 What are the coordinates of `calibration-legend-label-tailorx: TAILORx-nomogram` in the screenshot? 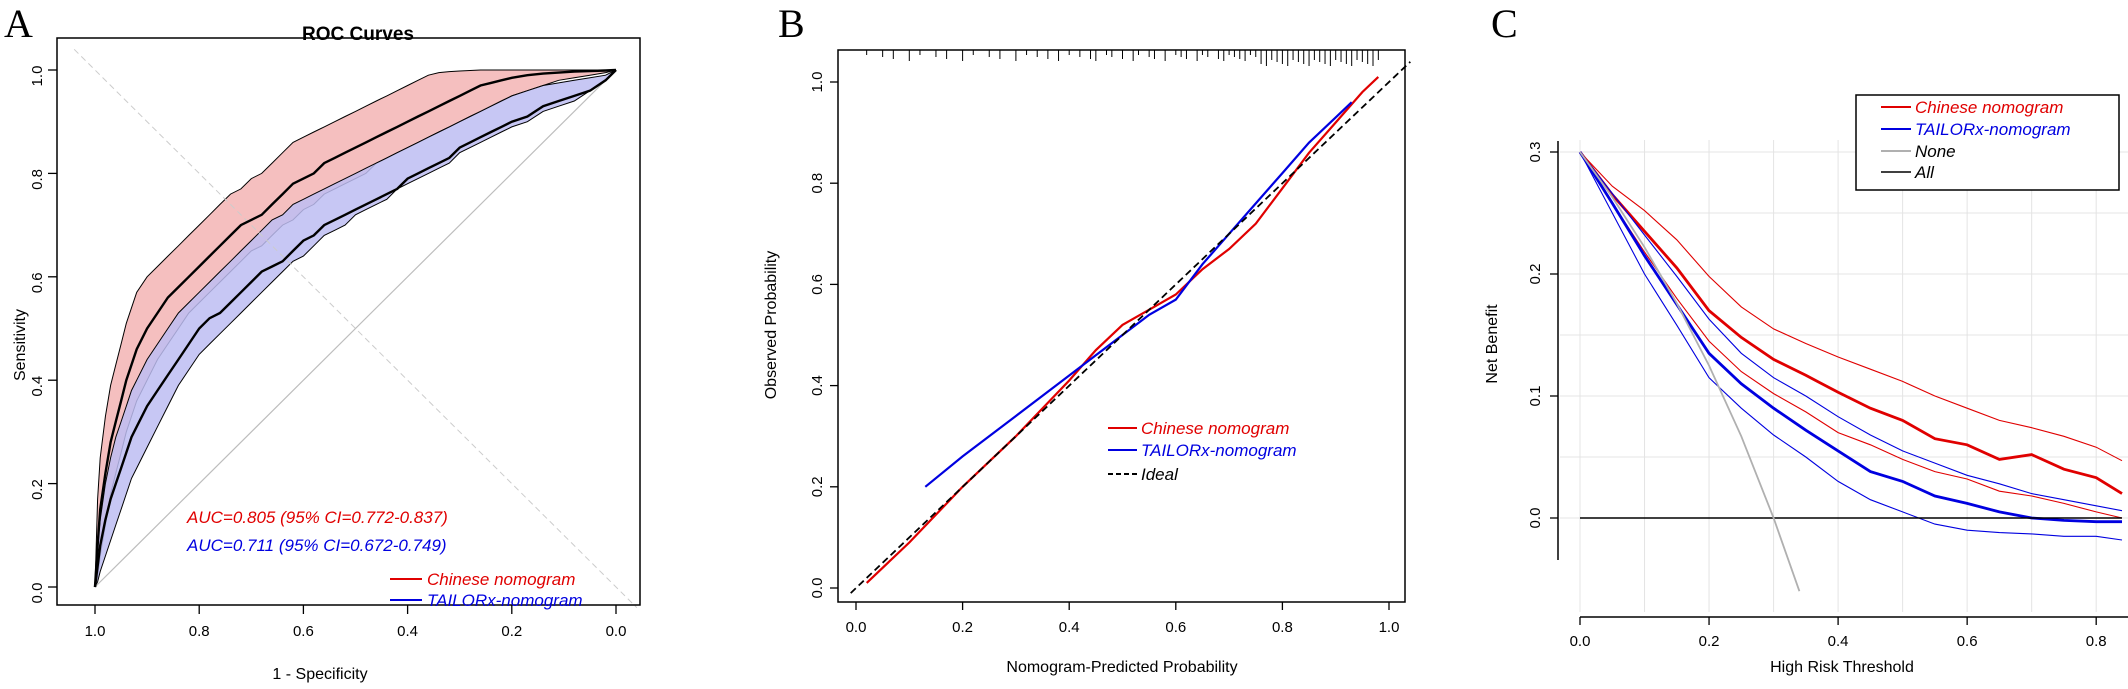 It's located at (1219, 450).